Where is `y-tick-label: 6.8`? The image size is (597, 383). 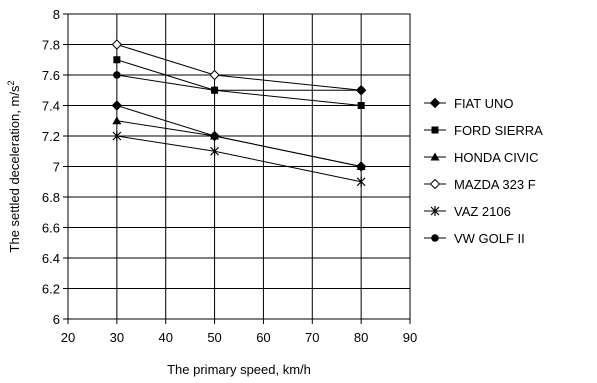 y-tick-label: 6.8 is located at coordinates (51, 197).